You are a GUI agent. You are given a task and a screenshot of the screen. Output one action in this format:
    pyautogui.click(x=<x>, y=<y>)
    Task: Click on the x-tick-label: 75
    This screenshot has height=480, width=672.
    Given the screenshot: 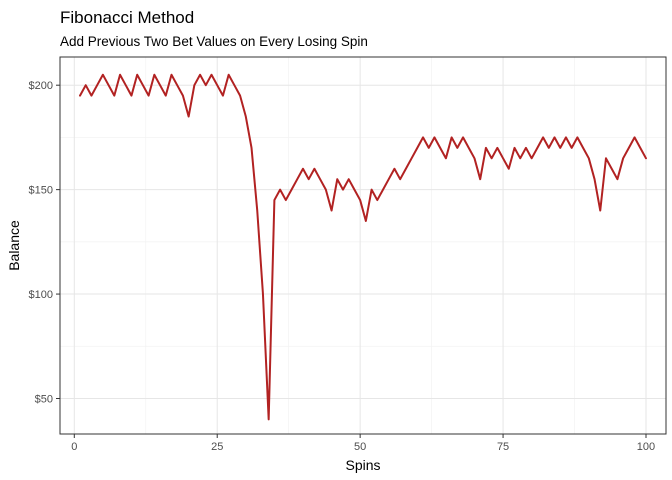 What is the action you would take?
    pyautogui.click(x=503, y=447)
    